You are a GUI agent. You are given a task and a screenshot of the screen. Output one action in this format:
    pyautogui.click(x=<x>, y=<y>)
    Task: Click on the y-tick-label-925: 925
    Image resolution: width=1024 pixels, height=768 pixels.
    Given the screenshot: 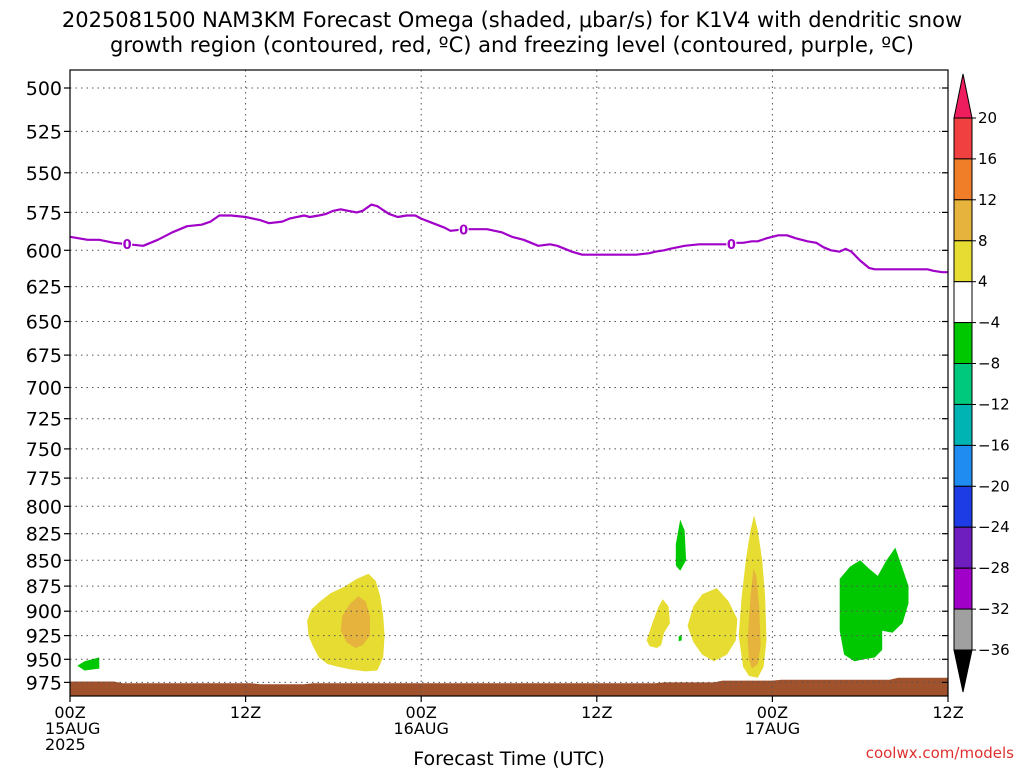 What is the action you would take?
    pyautogui.click(x=44, y=637)
    